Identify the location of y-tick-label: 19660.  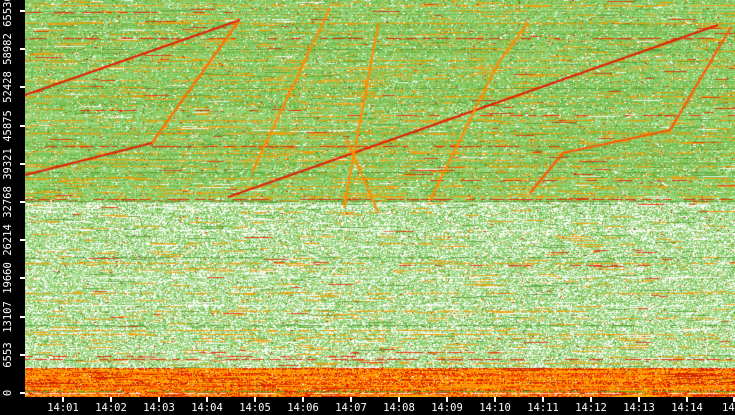
(8, 278).